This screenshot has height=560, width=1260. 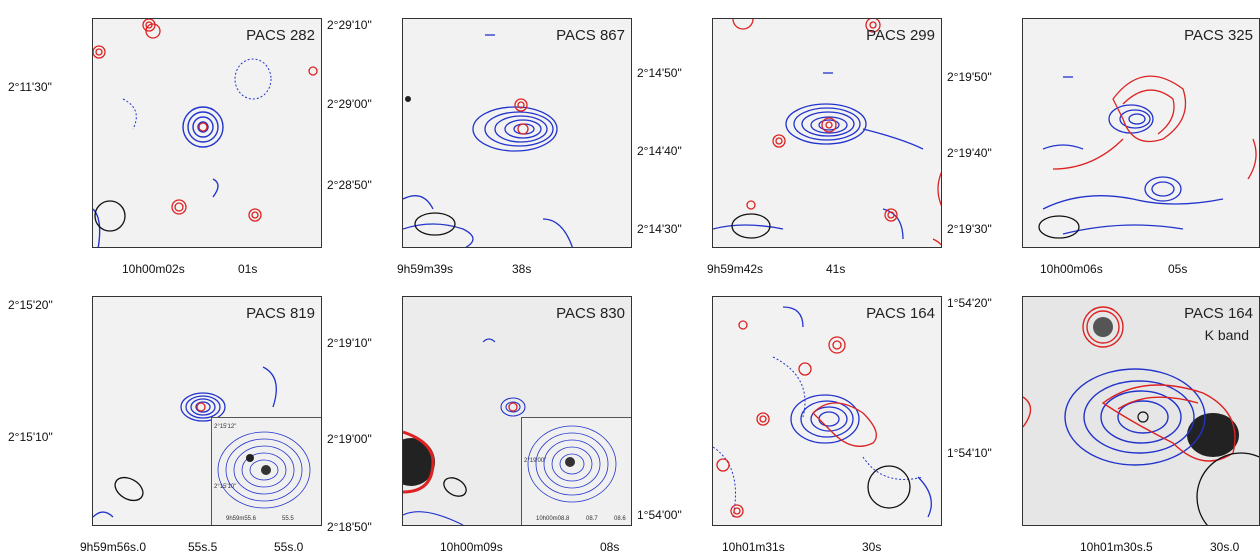 I want to click on ytick-label: 2°15'20", so click(x=30, y=305).